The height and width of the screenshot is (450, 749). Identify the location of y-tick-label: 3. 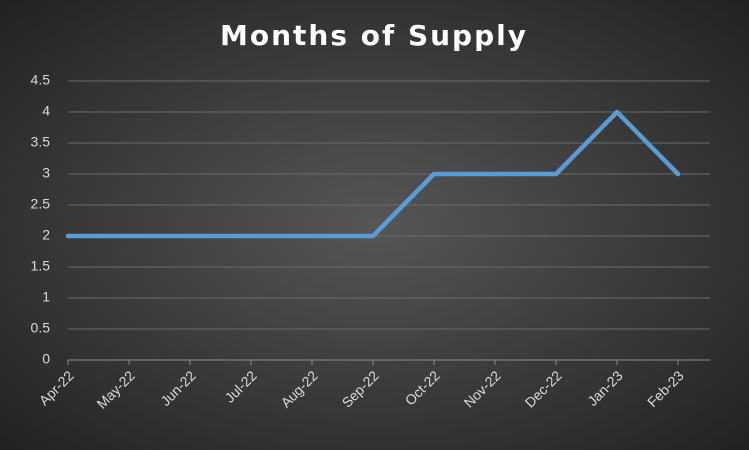
(46, 173).